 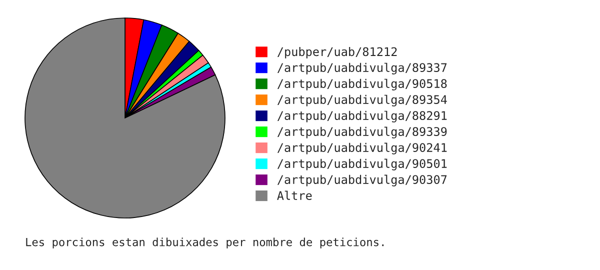 I want to click on legend-label: Altre, so click(x=294, y=195).